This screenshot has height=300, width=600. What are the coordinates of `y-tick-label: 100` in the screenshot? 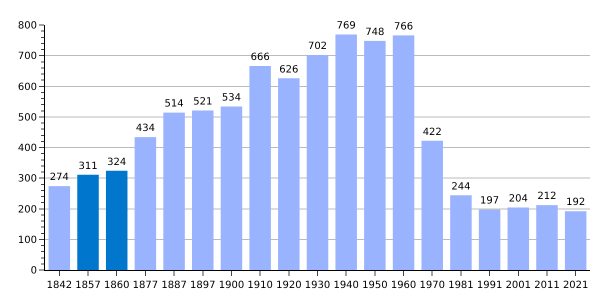 It's located at (27, 240).